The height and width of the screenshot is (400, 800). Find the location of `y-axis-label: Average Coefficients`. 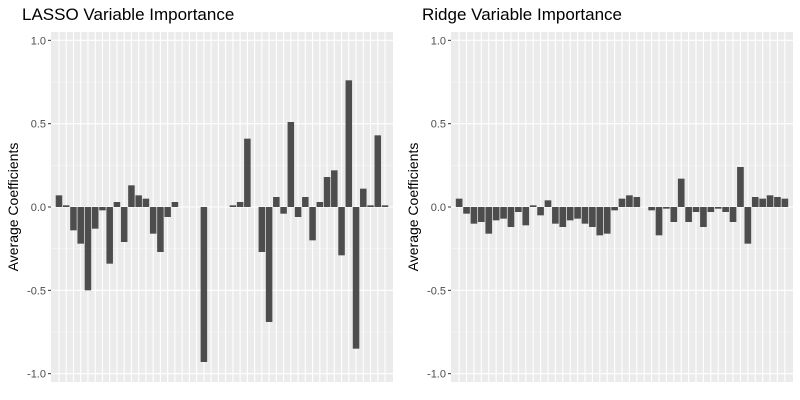

y-axis-label: Average Coefficients is located at coordinates (13, 207).